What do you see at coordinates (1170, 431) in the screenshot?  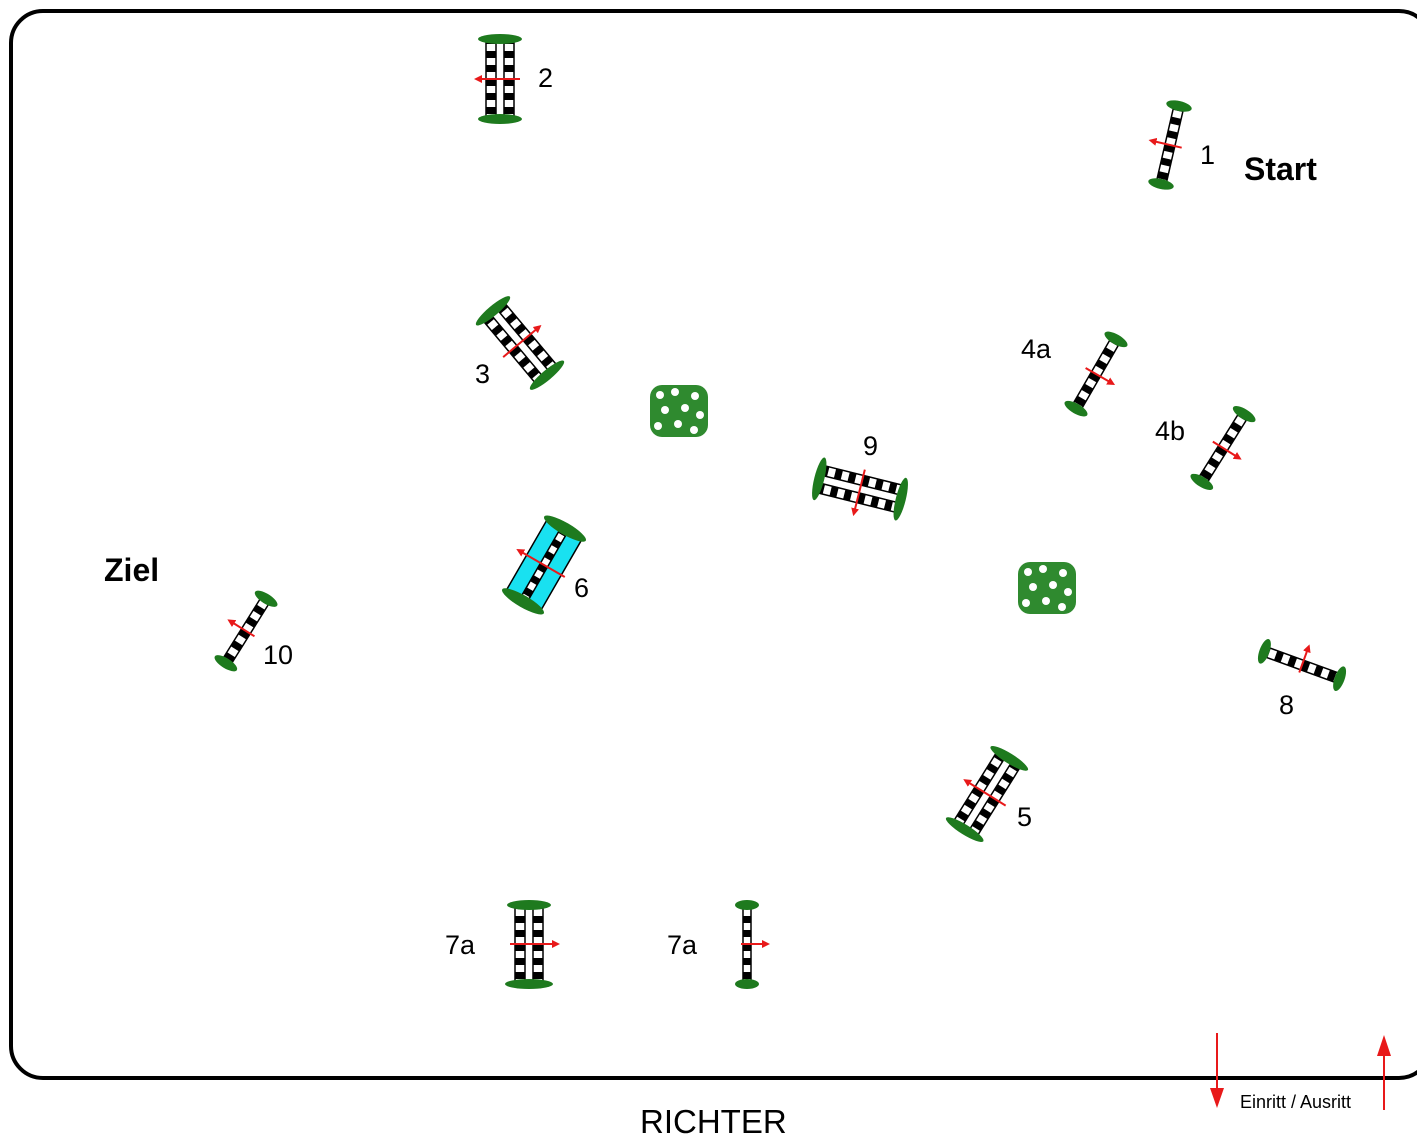 I see `obstacle-label-4b: 4b` at bounding box center [1170, 431].